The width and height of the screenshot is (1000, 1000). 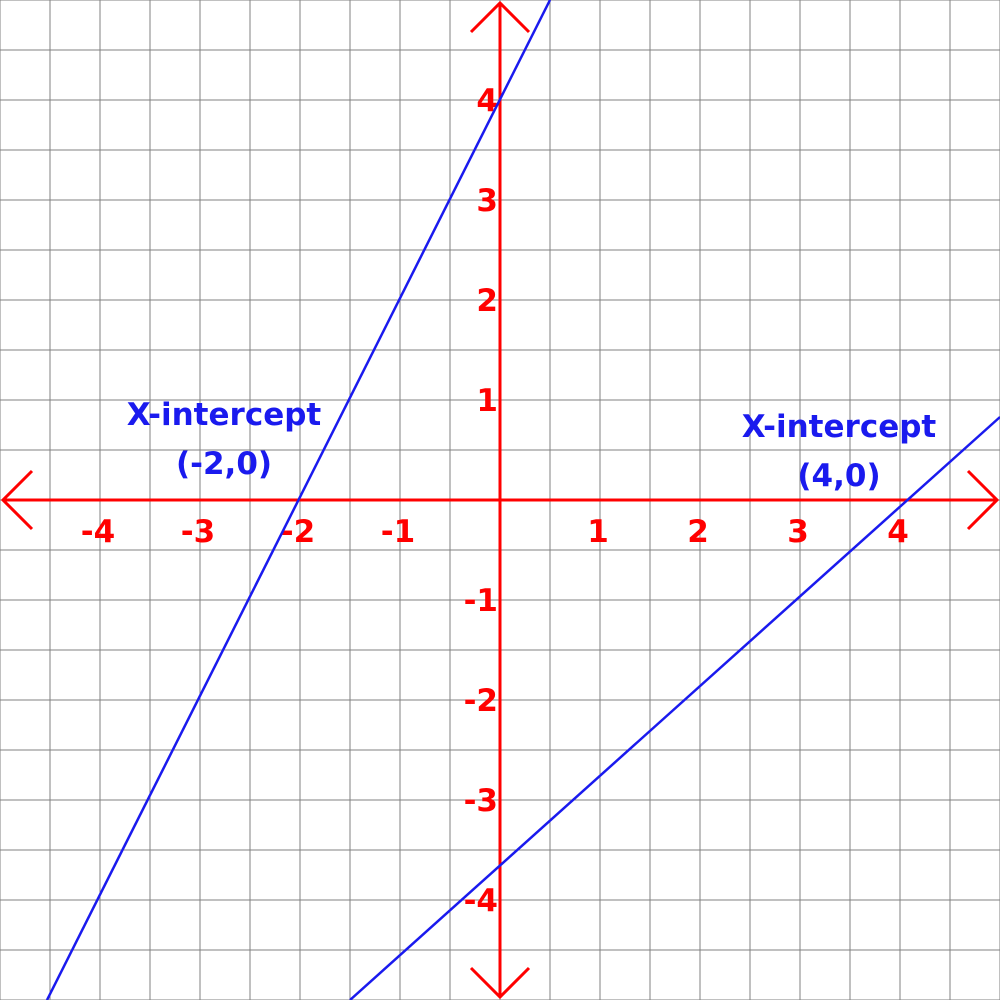 I want to click on y-tick-label: -1, so click(x=481, y=601).